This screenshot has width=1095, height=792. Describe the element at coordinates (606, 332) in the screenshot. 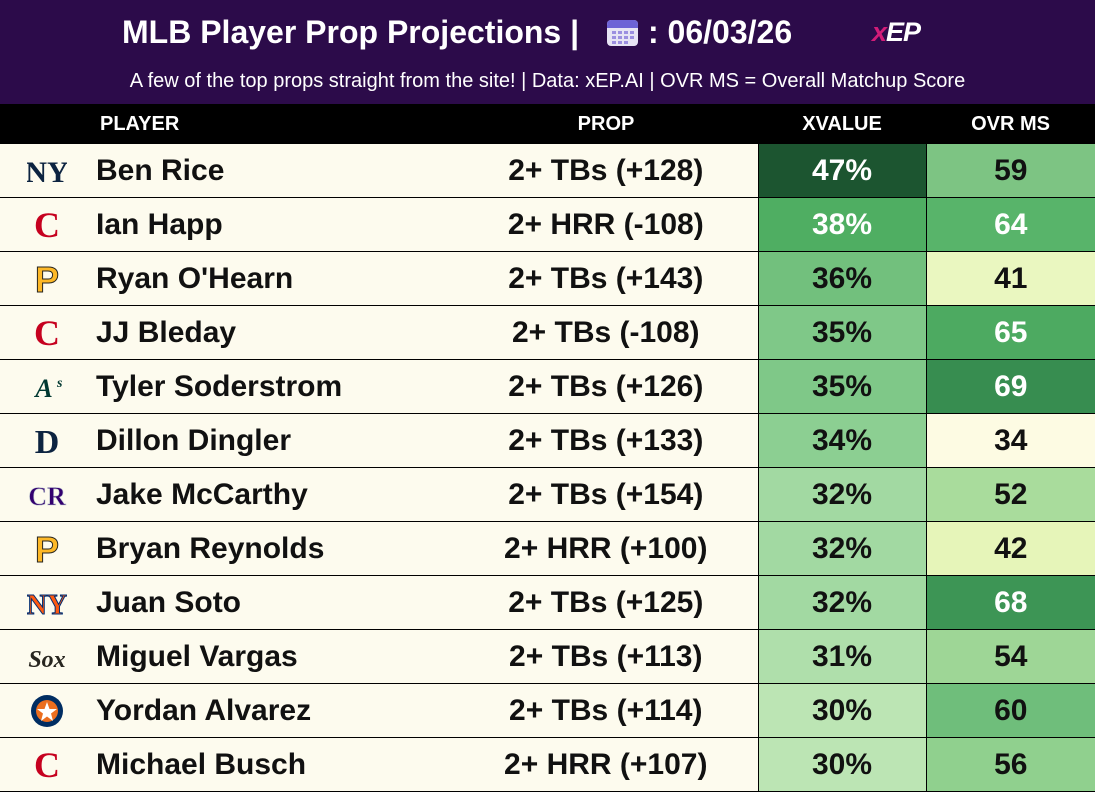

I see `prop-line: 2+ TBs (-108)` at that location.